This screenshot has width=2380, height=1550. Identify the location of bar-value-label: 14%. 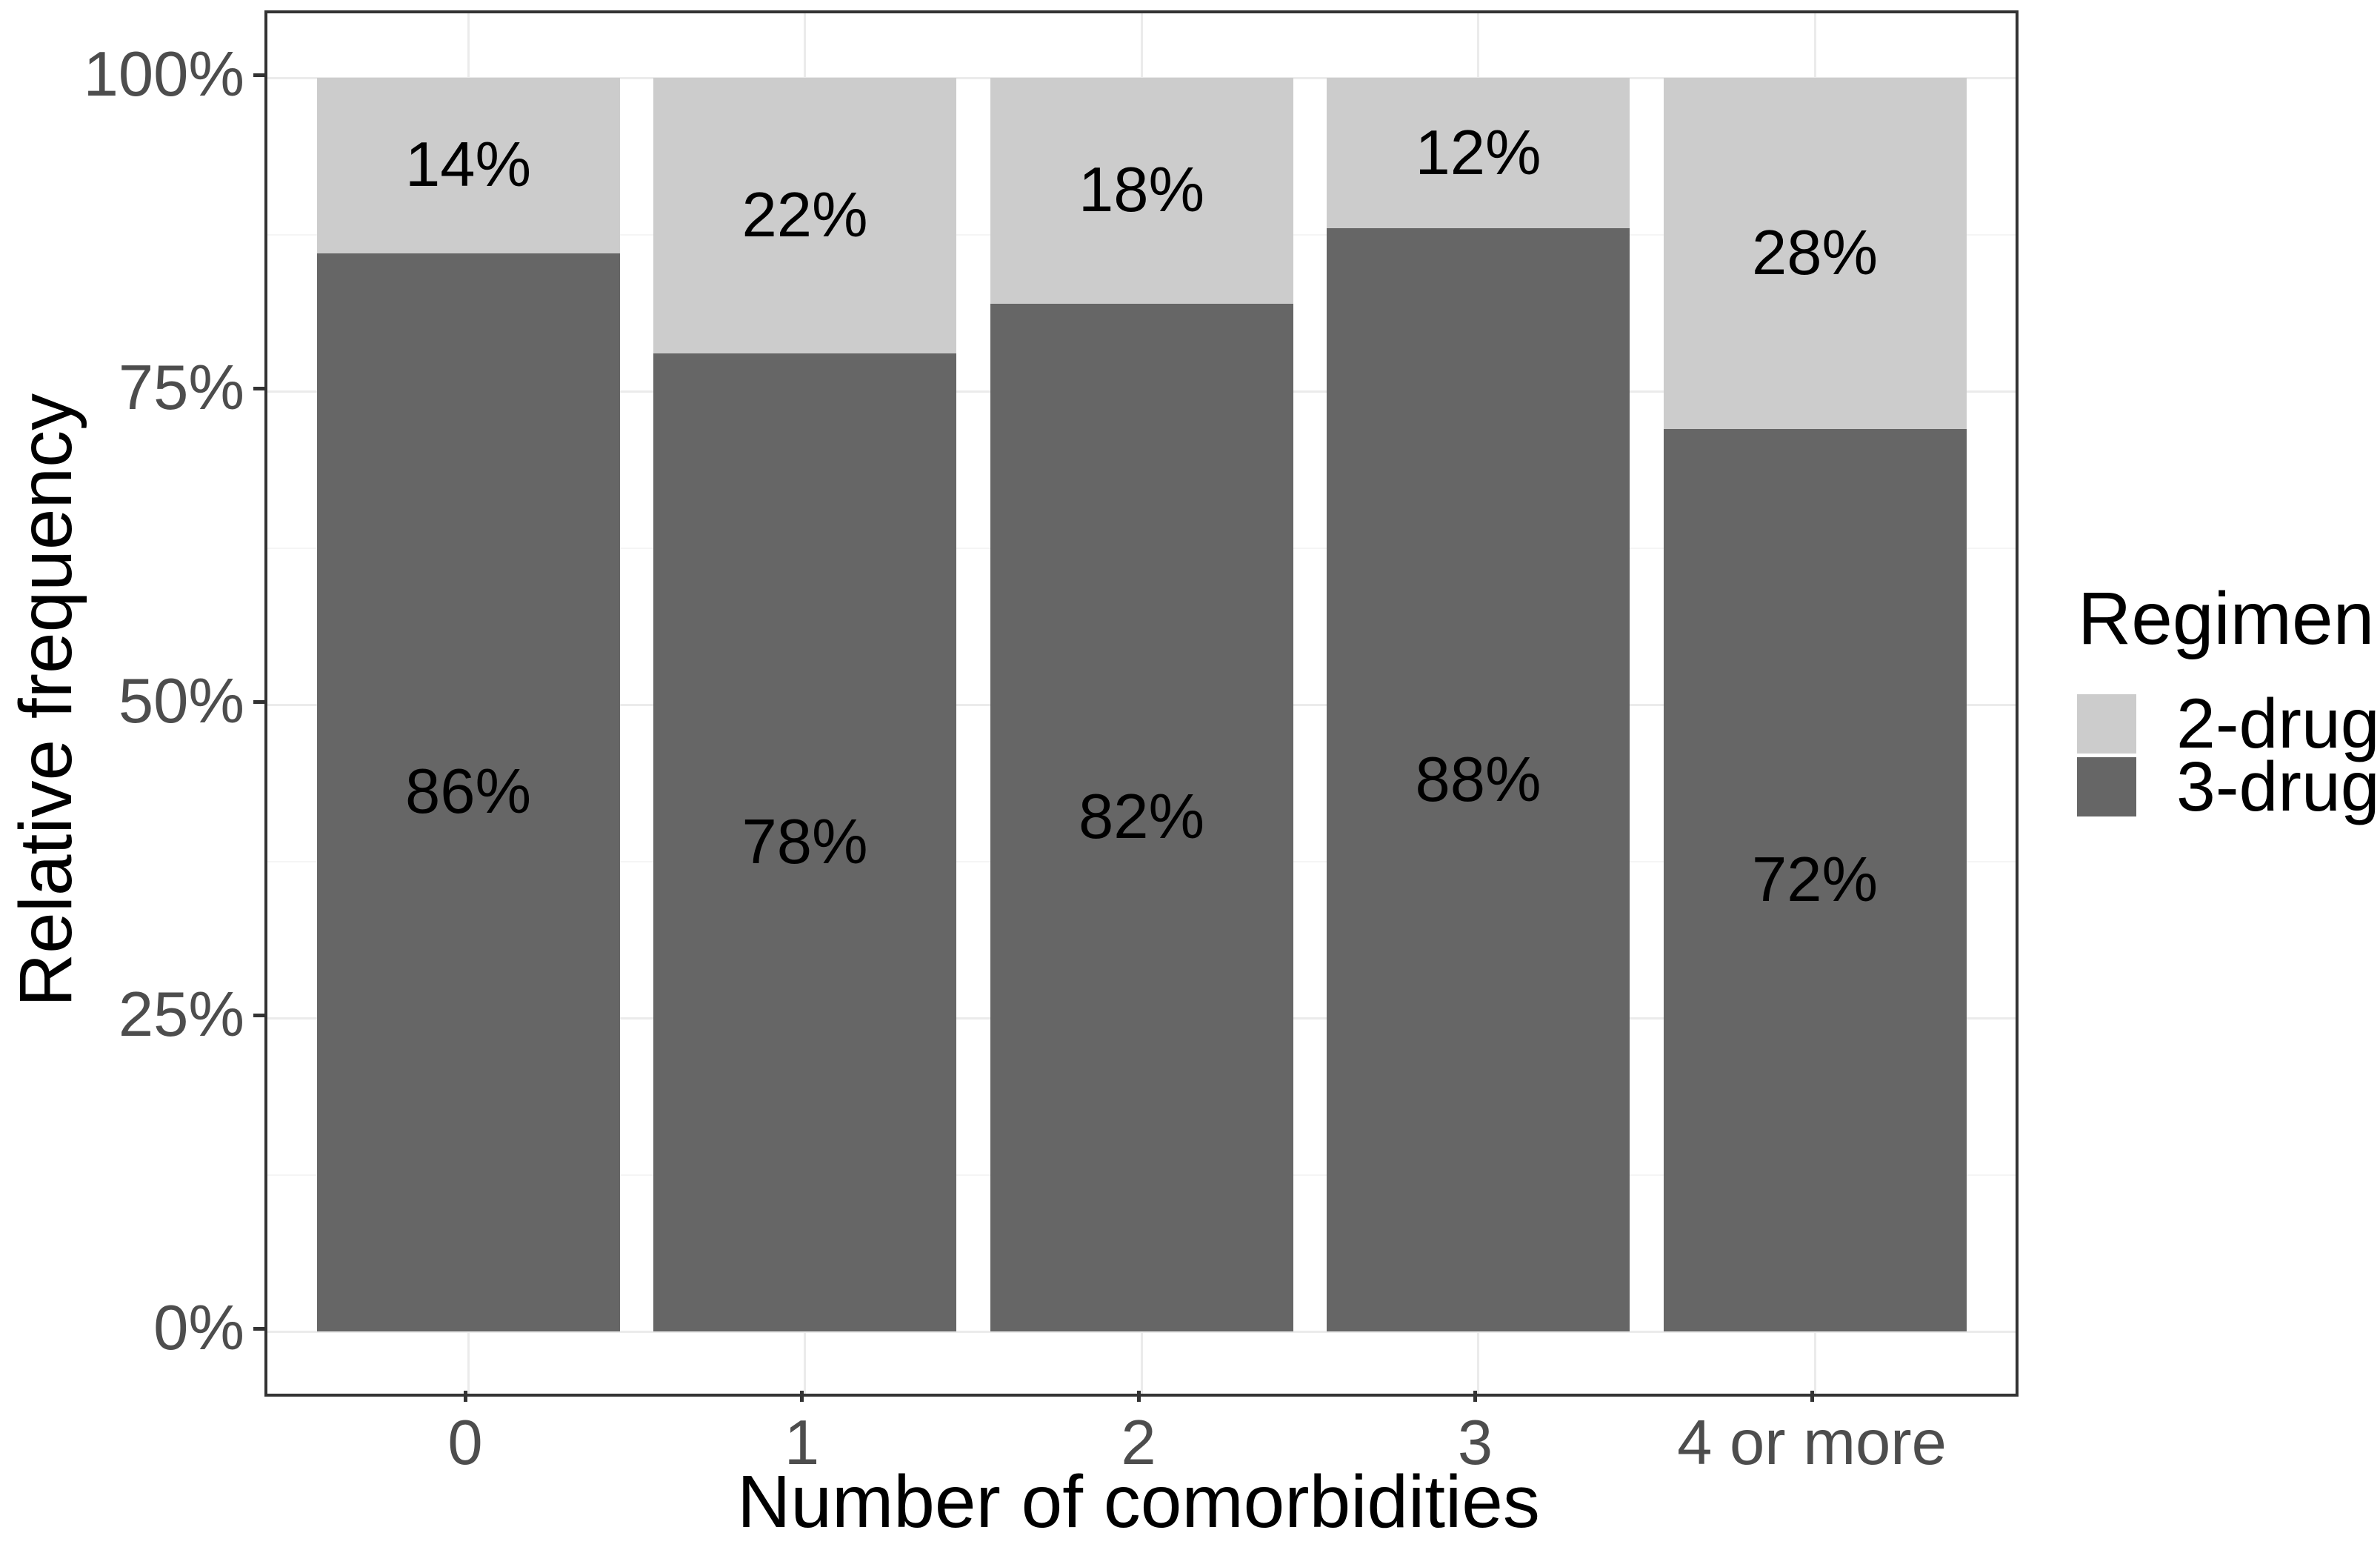
(468, 165).